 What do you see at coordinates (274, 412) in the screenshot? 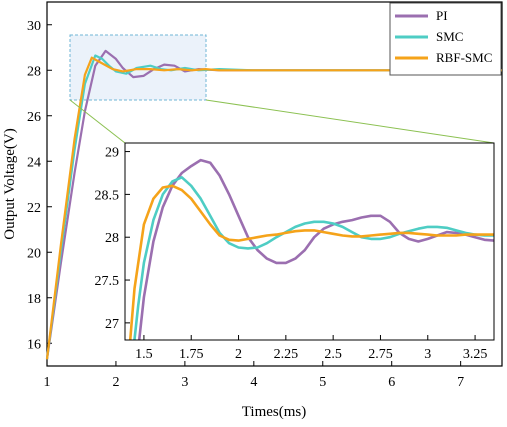
I see `x-axis-label: Times(ms)` at bounding box center [274, 412].